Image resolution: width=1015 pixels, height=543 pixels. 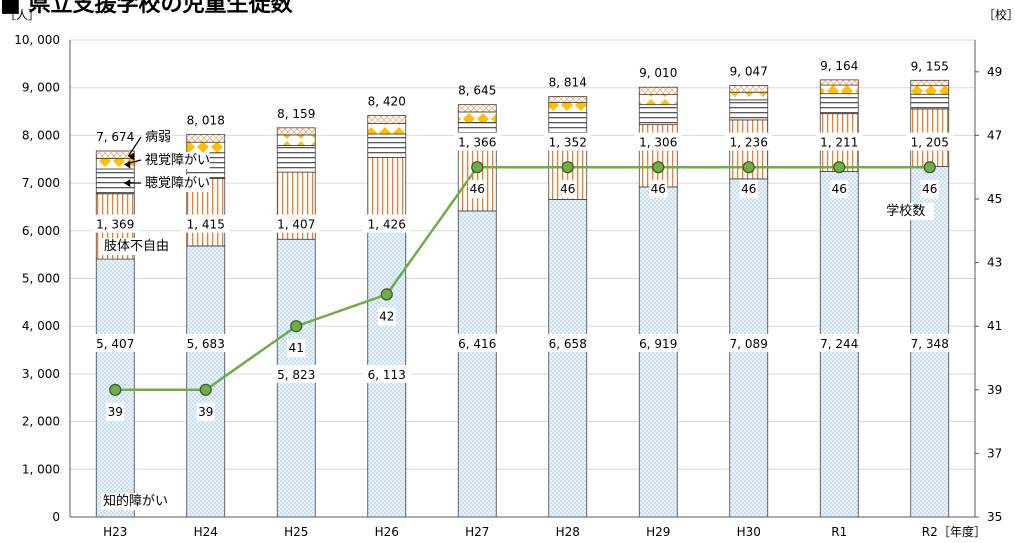 I want to click on total-label: 8, 420, so click(x=387, y=101).